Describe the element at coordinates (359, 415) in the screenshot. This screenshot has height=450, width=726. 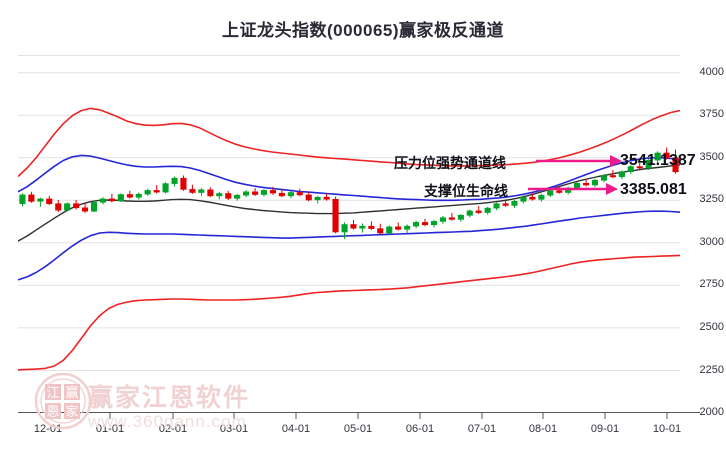
I see `x-axis-line` at that location.